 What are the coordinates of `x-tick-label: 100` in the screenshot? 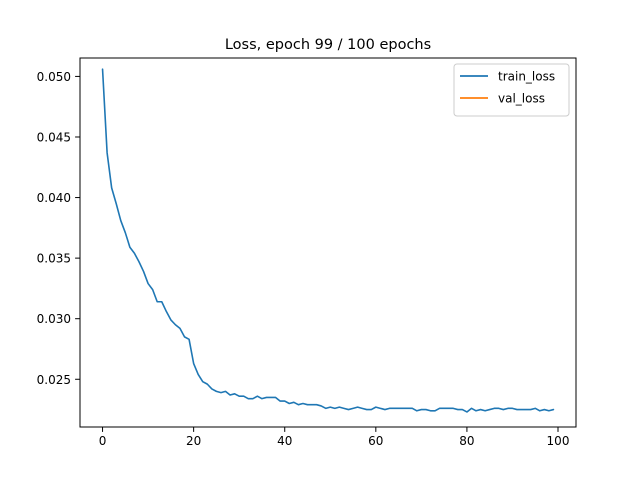 It's located at (558, 441).